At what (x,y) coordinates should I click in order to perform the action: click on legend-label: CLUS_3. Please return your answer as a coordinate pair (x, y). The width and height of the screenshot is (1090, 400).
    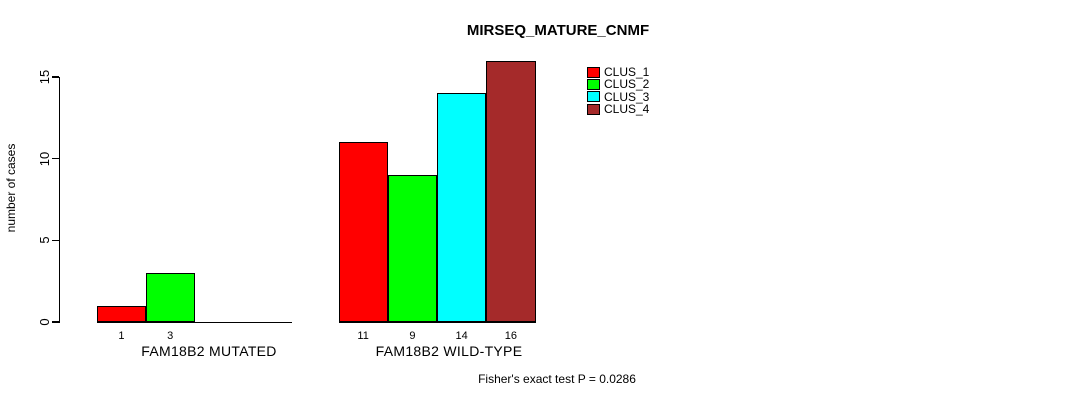
    Looking at the image, I should click on (627, 96).